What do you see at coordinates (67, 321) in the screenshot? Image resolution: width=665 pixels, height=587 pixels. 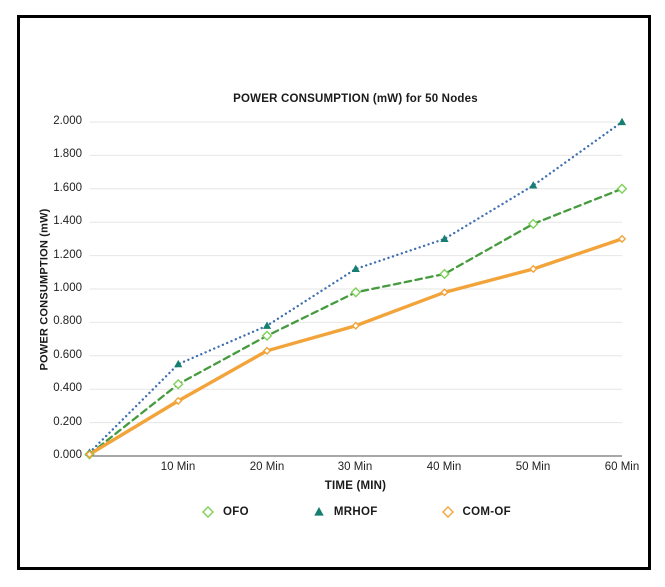 I see `y-axis-tick-label: 0.800` at bounding box center [67, 321].